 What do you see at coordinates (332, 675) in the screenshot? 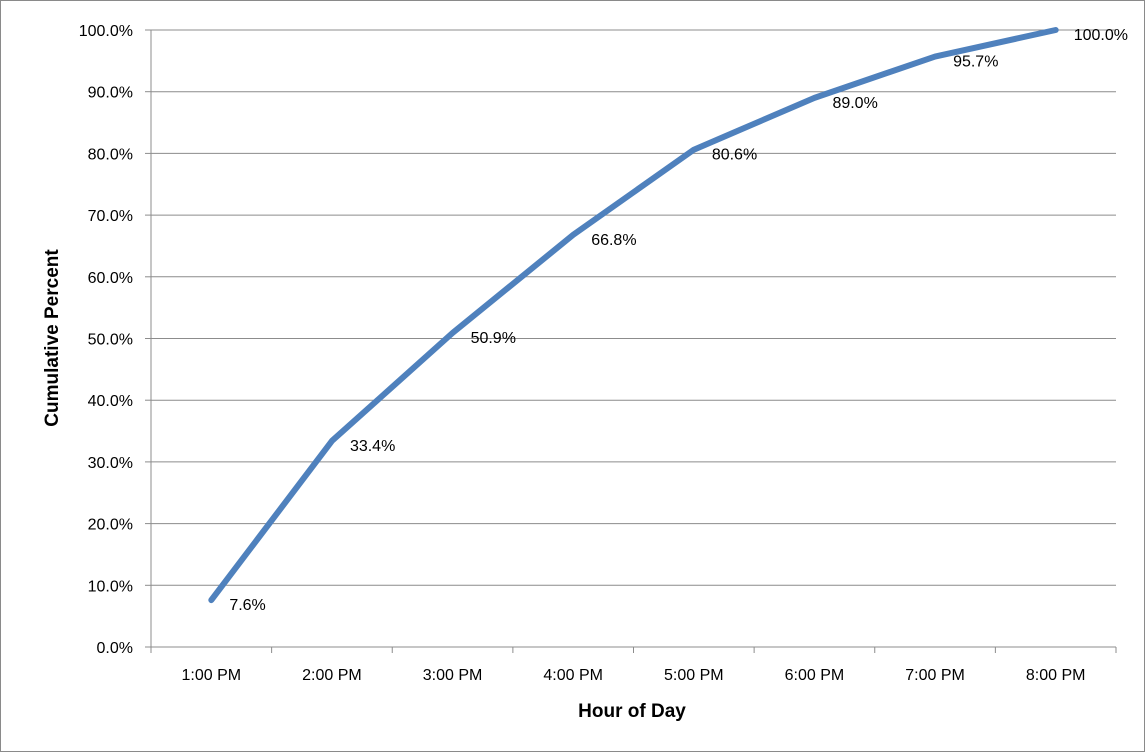
I see `x-tick-label: 2:00 PM` at bounding box center [332, 675].